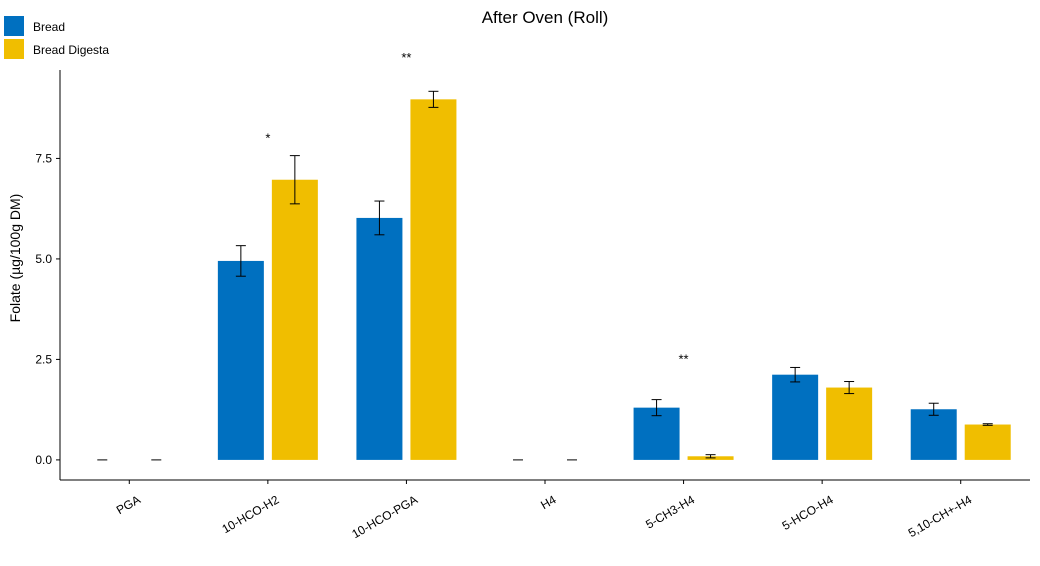 Image resolution: width=1040 pixels, height=566 pixels. What do you see at coordinates (940, 516) in the screenshot?
I see `x-tick-label: 5,10-CH+-H4` at bounding box center [940, 516].